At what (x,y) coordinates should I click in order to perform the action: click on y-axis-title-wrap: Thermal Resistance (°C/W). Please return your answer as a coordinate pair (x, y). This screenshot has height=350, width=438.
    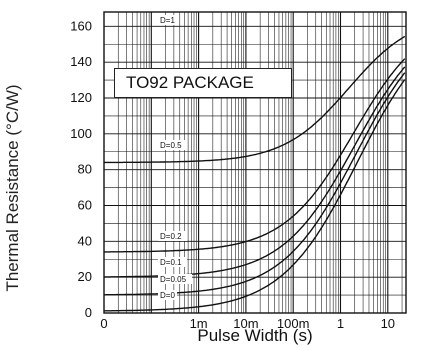
    Looking at the image, I should click on (13, 175).